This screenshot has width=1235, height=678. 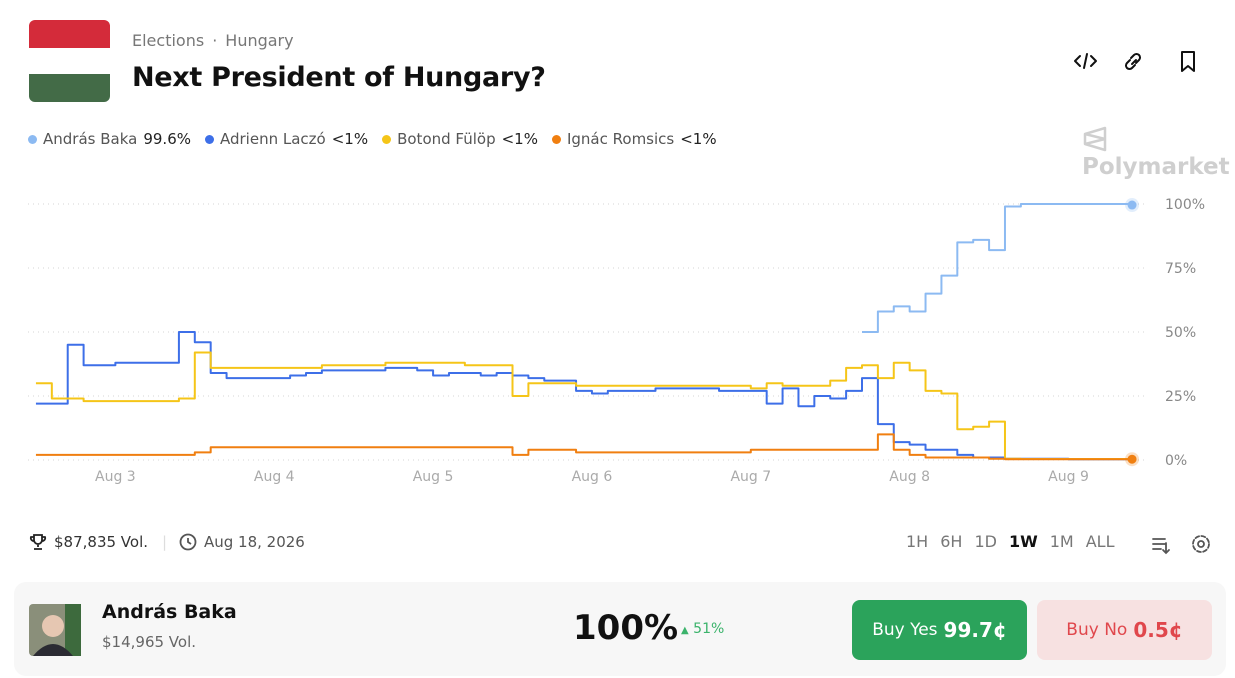 I want to click on y-tick-label: 100%, so click(x=1185, y=205).